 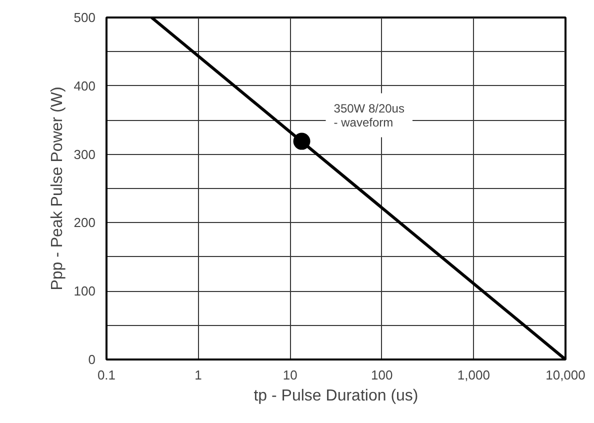 What do you see at coordinates (85, 291) in the screenshot?
I see `y-tick-label: 100` at bounding box center [85, 291].